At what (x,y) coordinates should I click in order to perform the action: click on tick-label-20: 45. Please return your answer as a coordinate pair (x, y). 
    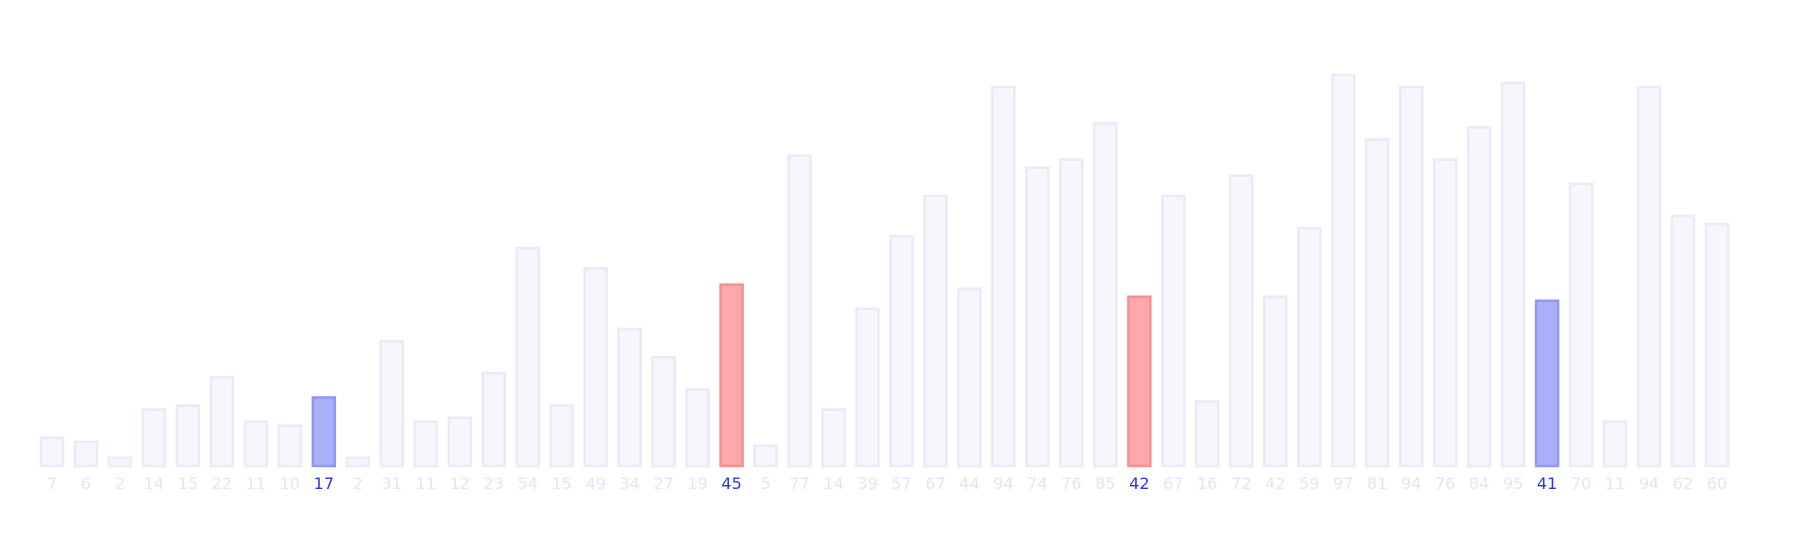
    Looking at the image, I should click on (731, 483).